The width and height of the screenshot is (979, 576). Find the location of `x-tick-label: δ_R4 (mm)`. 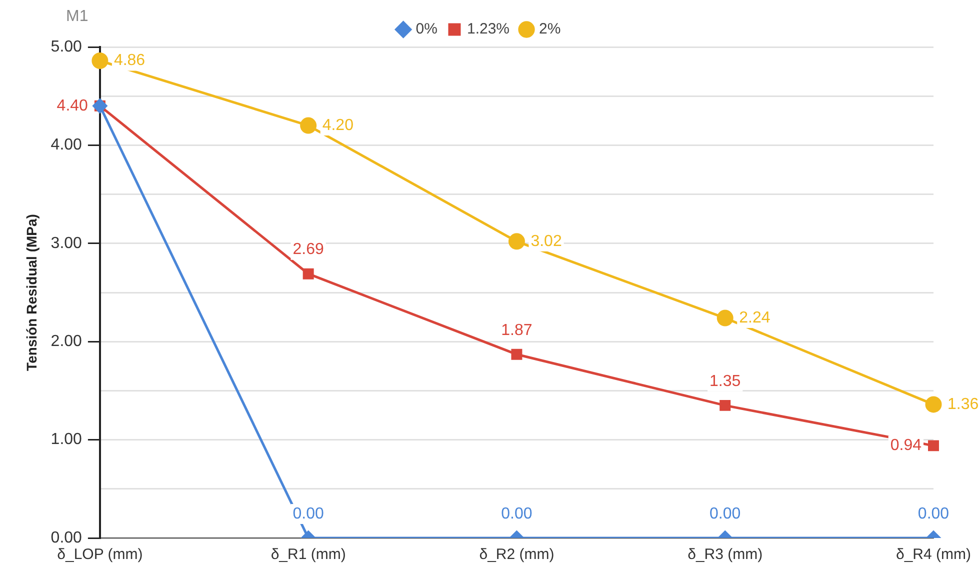

x-tick-label: δ_R4 (mm) is located at coordinates (934, 555).